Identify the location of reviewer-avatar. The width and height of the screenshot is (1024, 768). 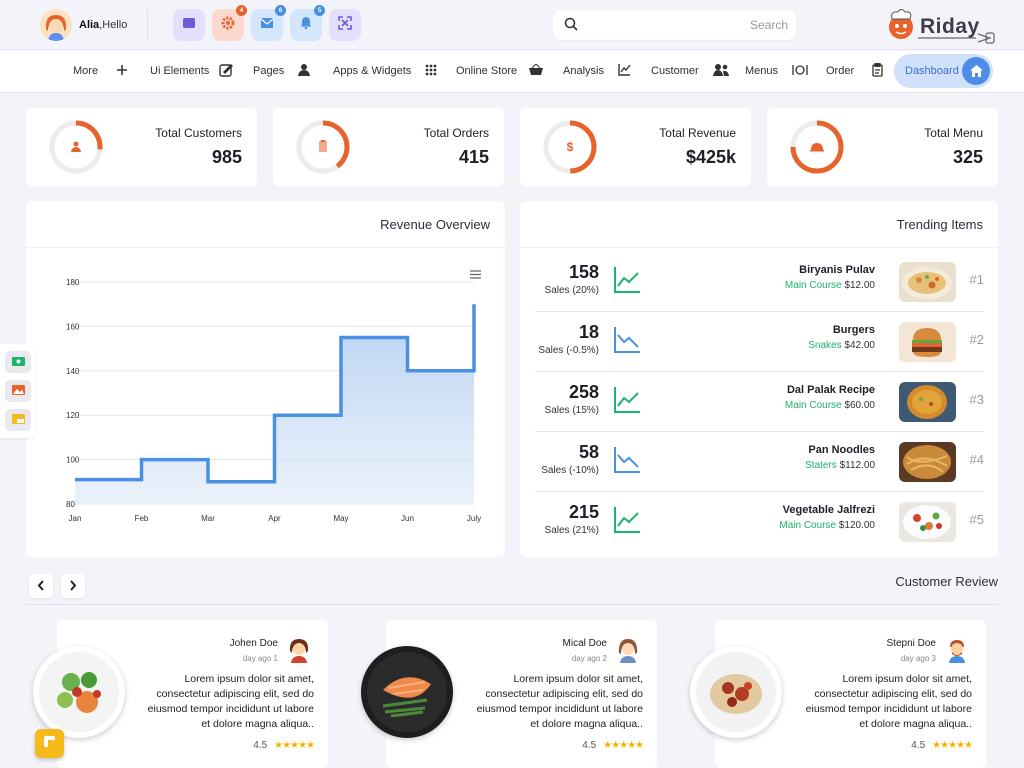
(299, 652).